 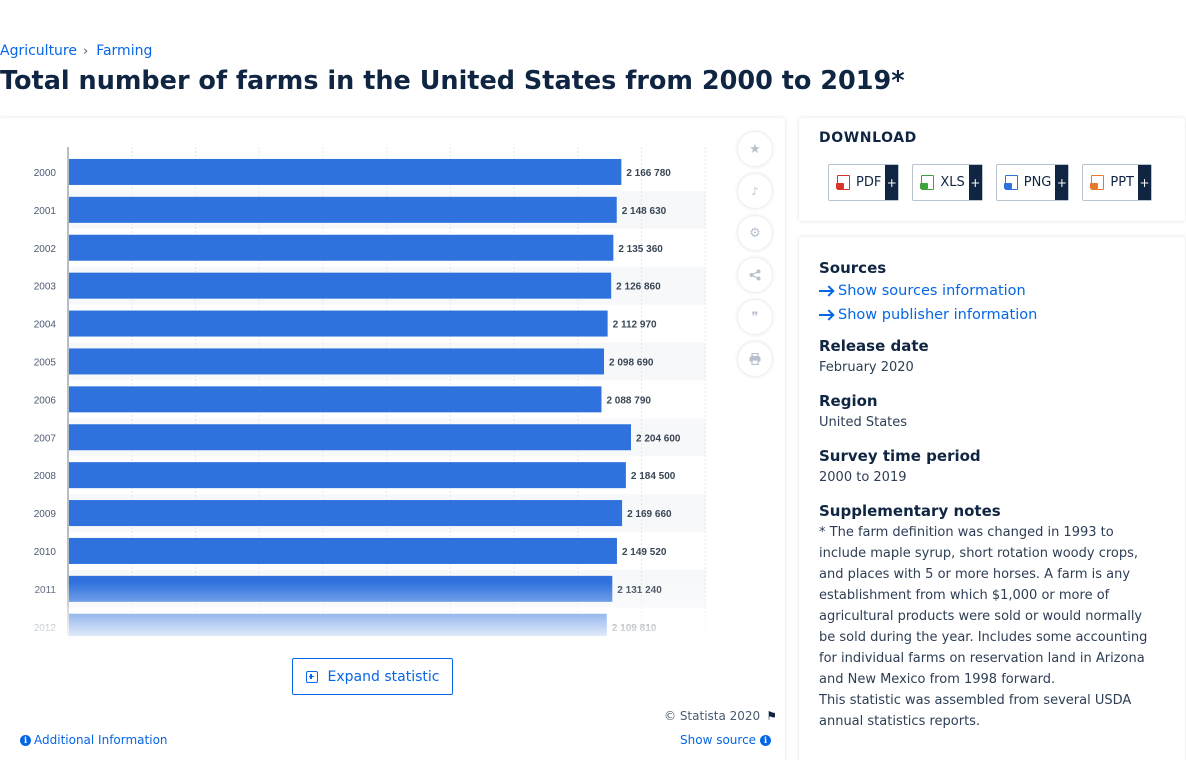 I want to click on y-tick-label: 2003, so click(x=45, y=287).